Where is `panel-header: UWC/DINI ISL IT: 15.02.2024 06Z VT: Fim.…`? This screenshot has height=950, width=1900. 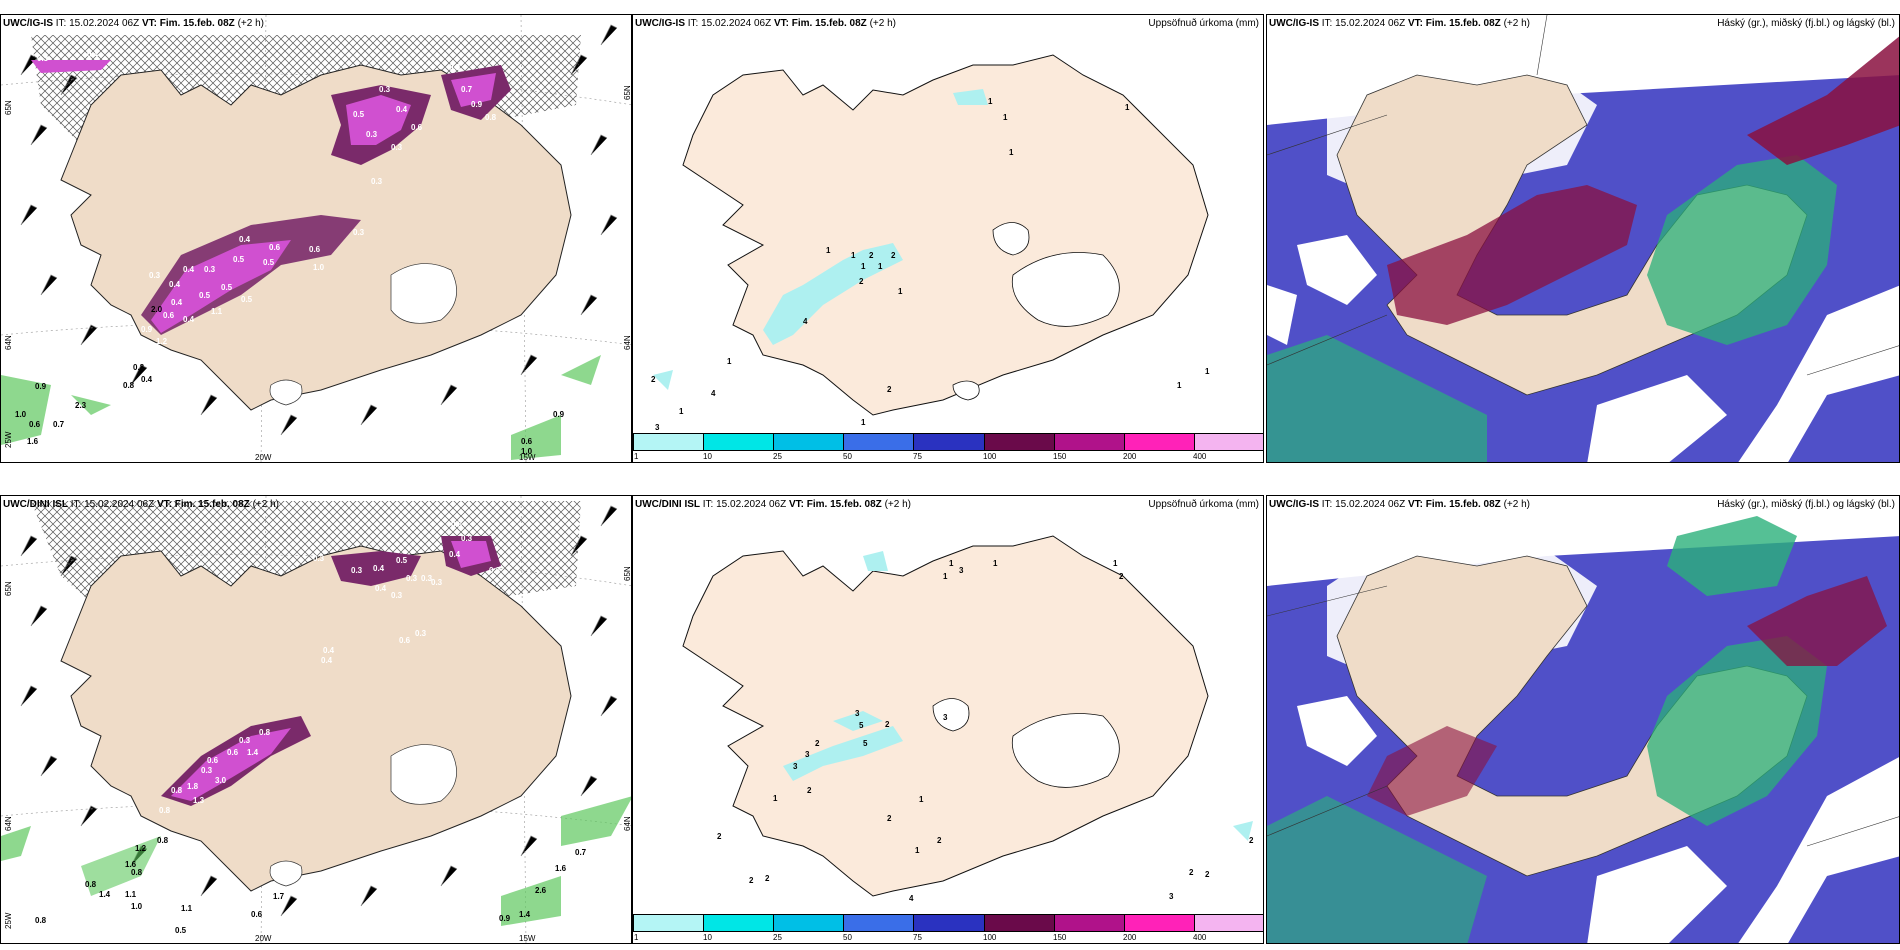
panel-header: UWC/DINI ISL IT: 15.02.2024 06Z VT: Fim.… is located at coordinates (141, 504).